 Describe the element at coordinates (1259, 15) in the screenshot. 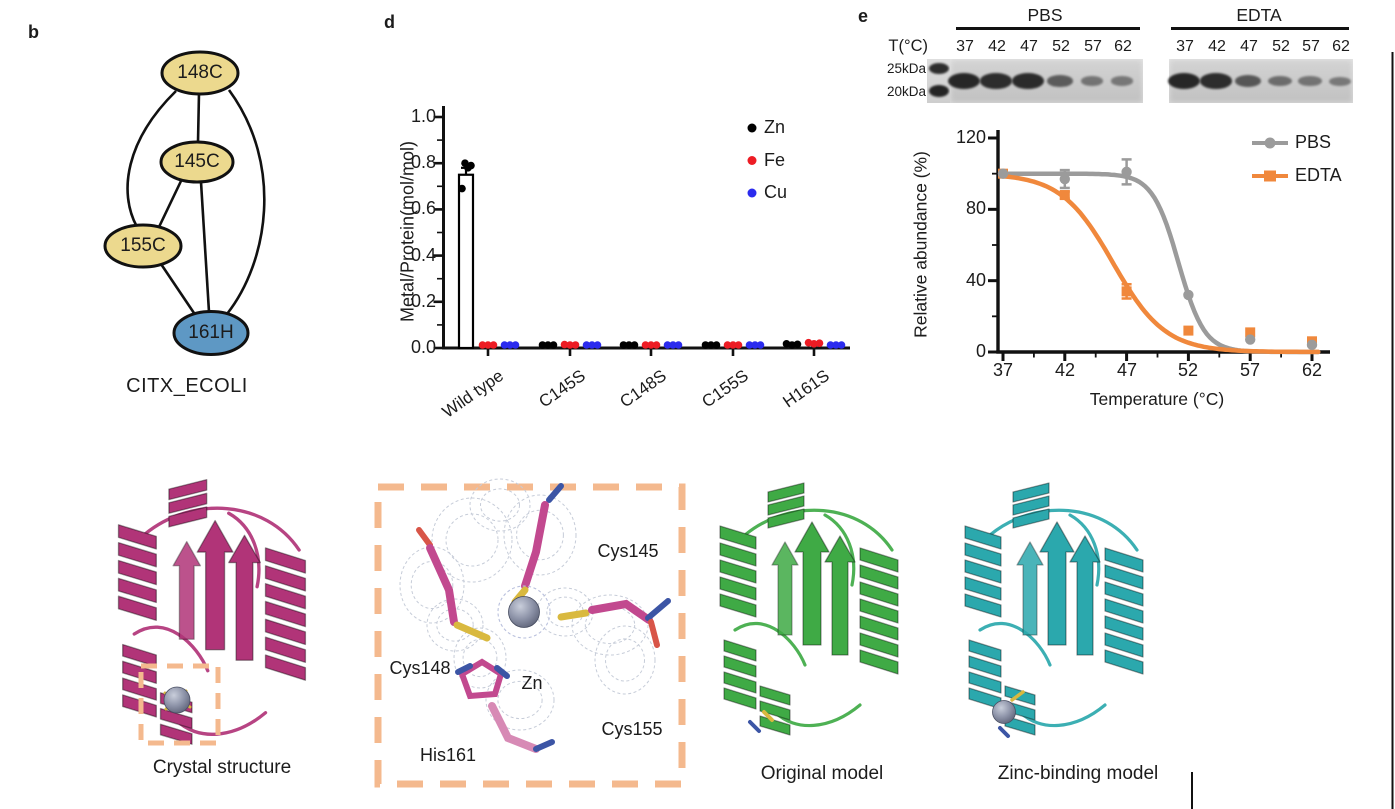

I see `gel-group-edta: EDTA` at that location.